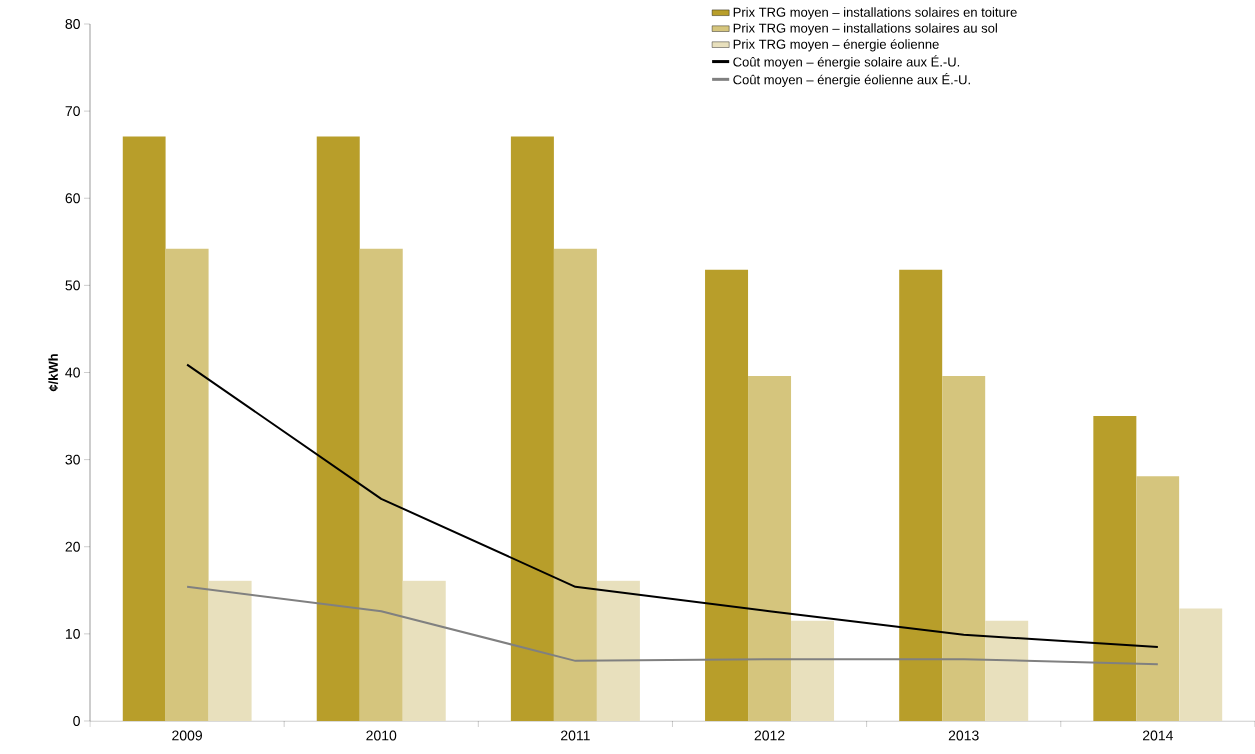  Describe the element at coordinates (76, 721) in the screenshot. I see `y-tick-label: 0` at that location.